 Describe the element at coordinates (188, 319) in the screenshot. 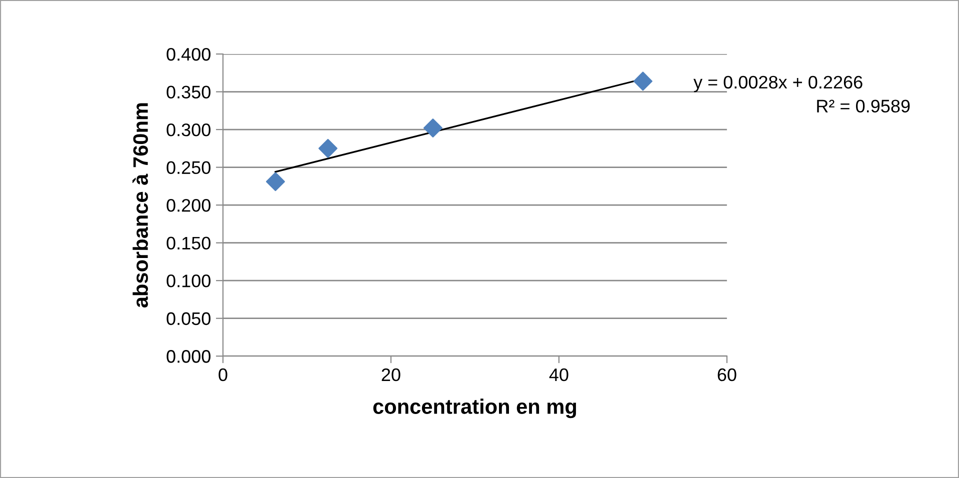

I see `y-tick-label: 0.050` at that location.